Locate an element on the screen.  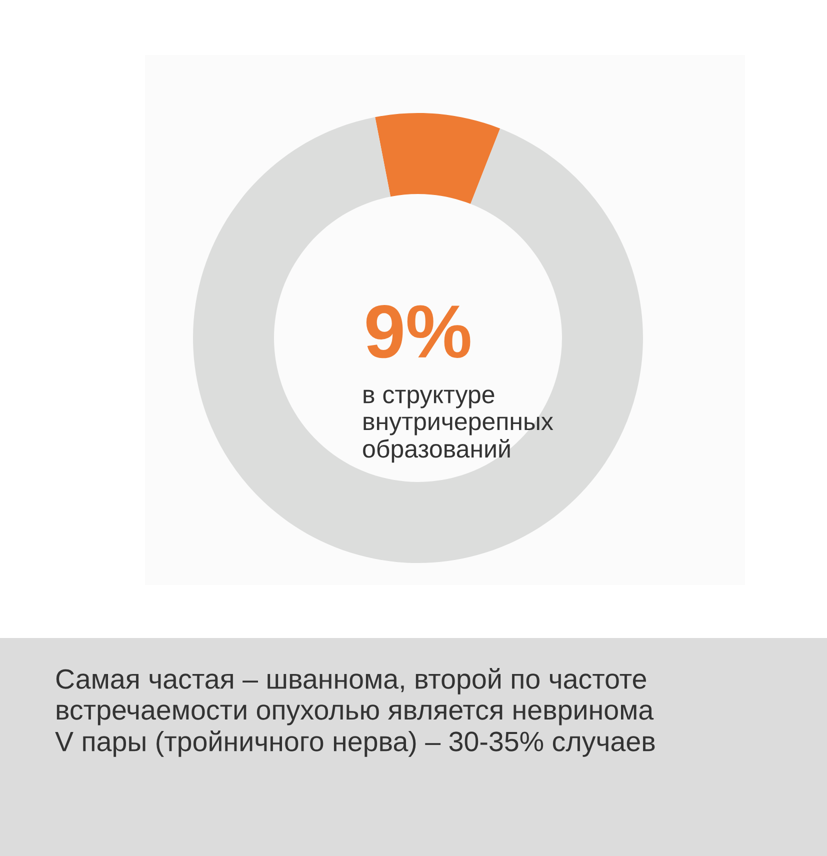
donut-slice is located at coordinates (437, 158).